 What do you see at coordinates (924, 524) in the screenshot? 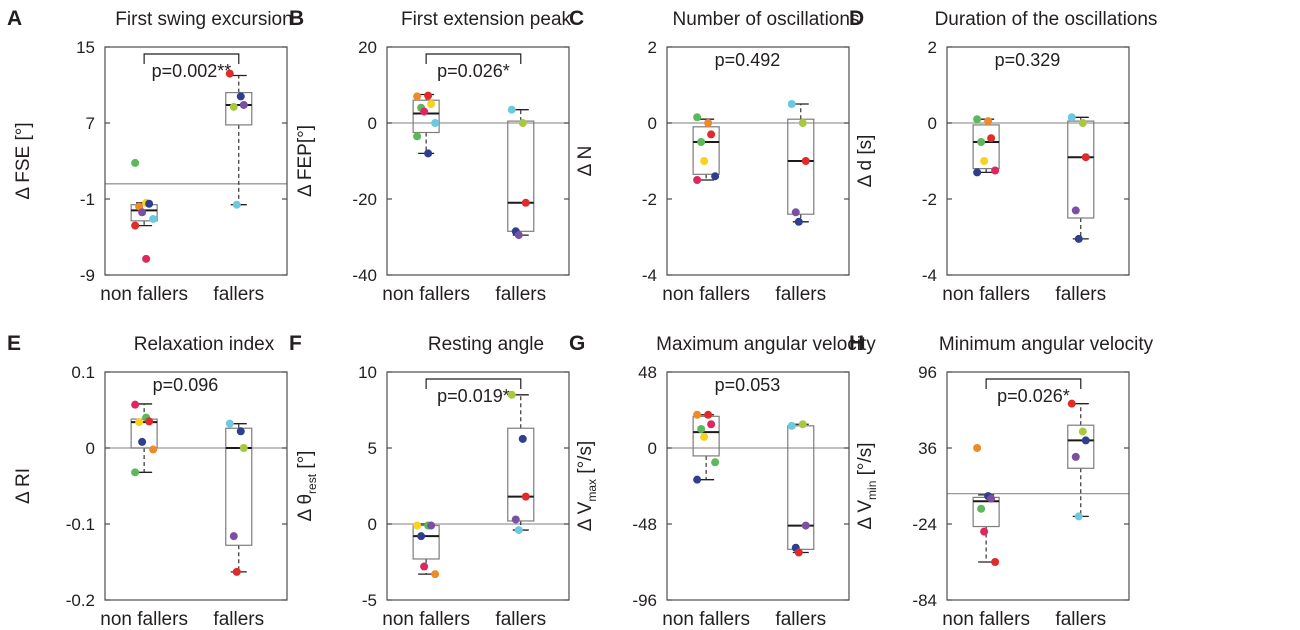
I see `ytick-label: -24` at bounding box center [924, 524].